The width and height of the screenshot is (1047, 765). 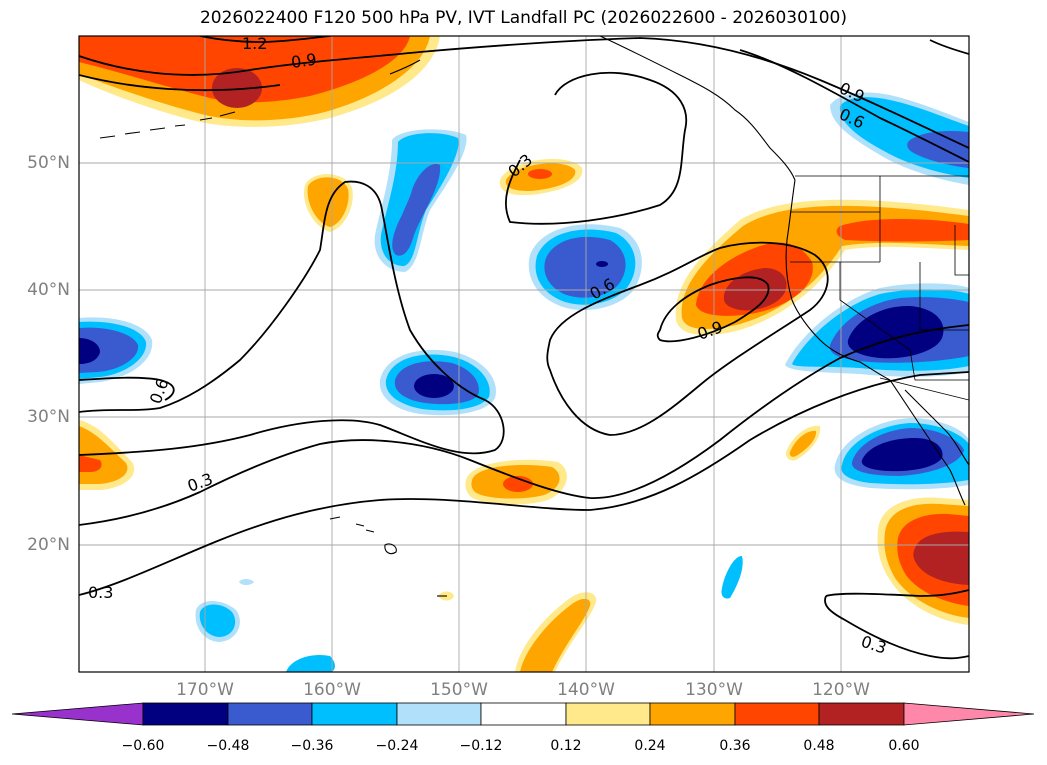 I want to click on contour-label: 1.2, so click(x=254, y=43).